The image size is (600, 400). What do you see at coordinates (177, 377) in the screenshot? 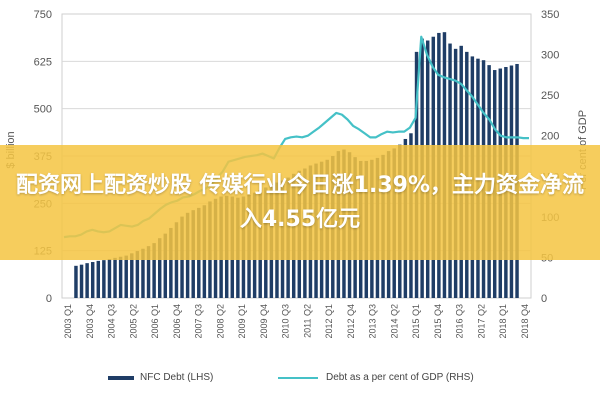
I see `legend-label-bars: NFC Debt (LHS)` at bounding box center [177, 377].